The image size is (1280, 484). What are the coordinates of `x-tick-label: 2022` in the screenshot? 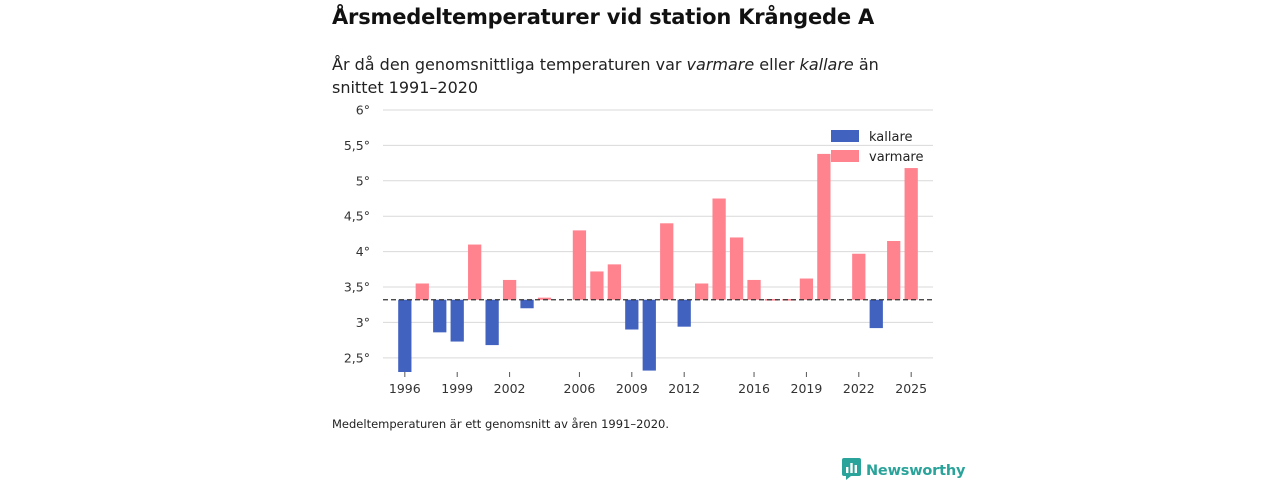 It's located at (859, 388).